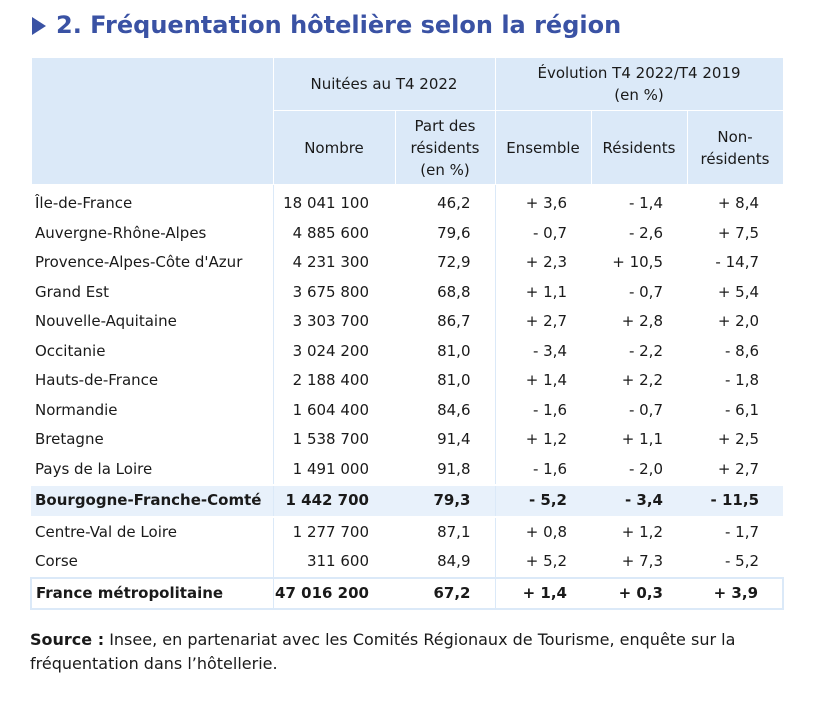  Describe the element at coordinates (454, 468) in the screenshot. I see `part-residents-cell: 91,8` at that location.